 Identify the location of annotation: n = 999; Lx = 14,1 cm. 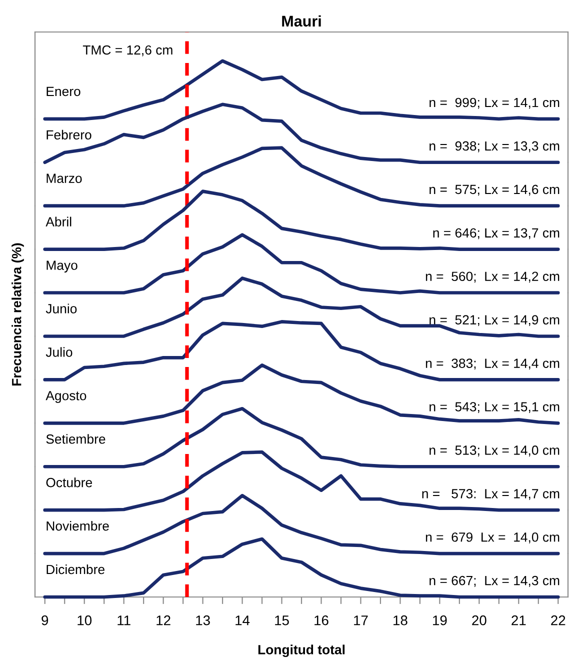
(495, 103).